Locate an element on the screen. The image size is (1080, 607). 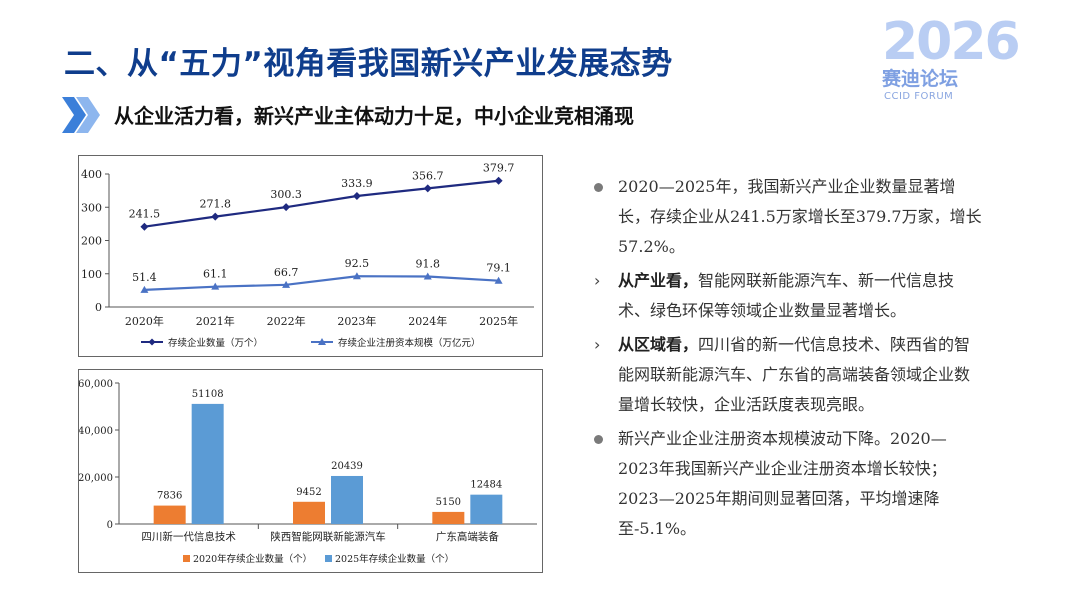
logo-chinese-name: 赛迪论坛 is located at coordinates (920, 79).